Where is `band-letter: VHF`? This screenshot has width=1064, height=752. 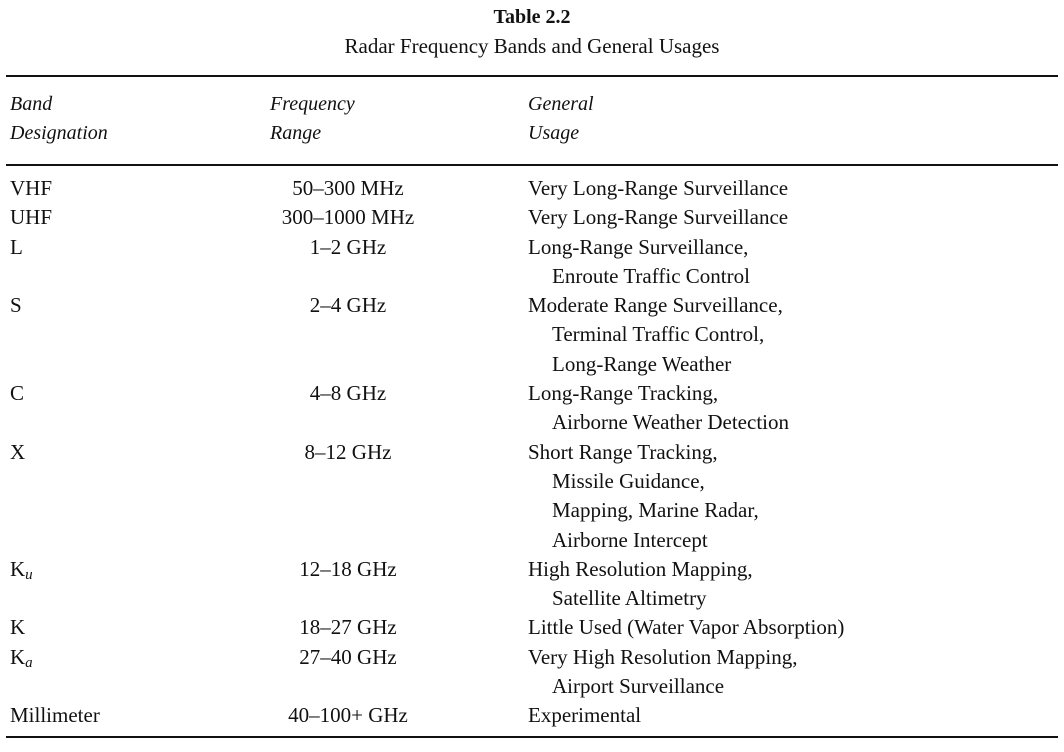 band-letter: VHF is located at coordinates (31, 188).